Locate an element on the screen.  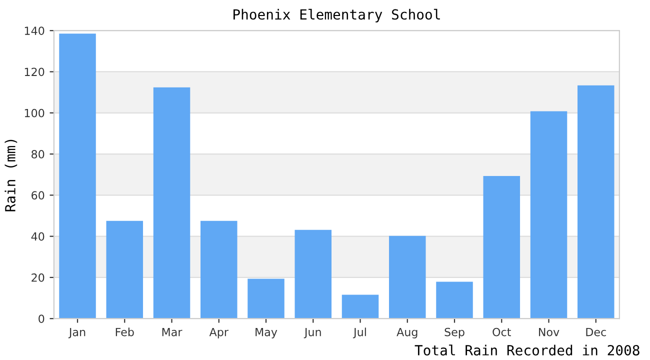
y-tick-label: 20 is located at coordinates (38, 277).